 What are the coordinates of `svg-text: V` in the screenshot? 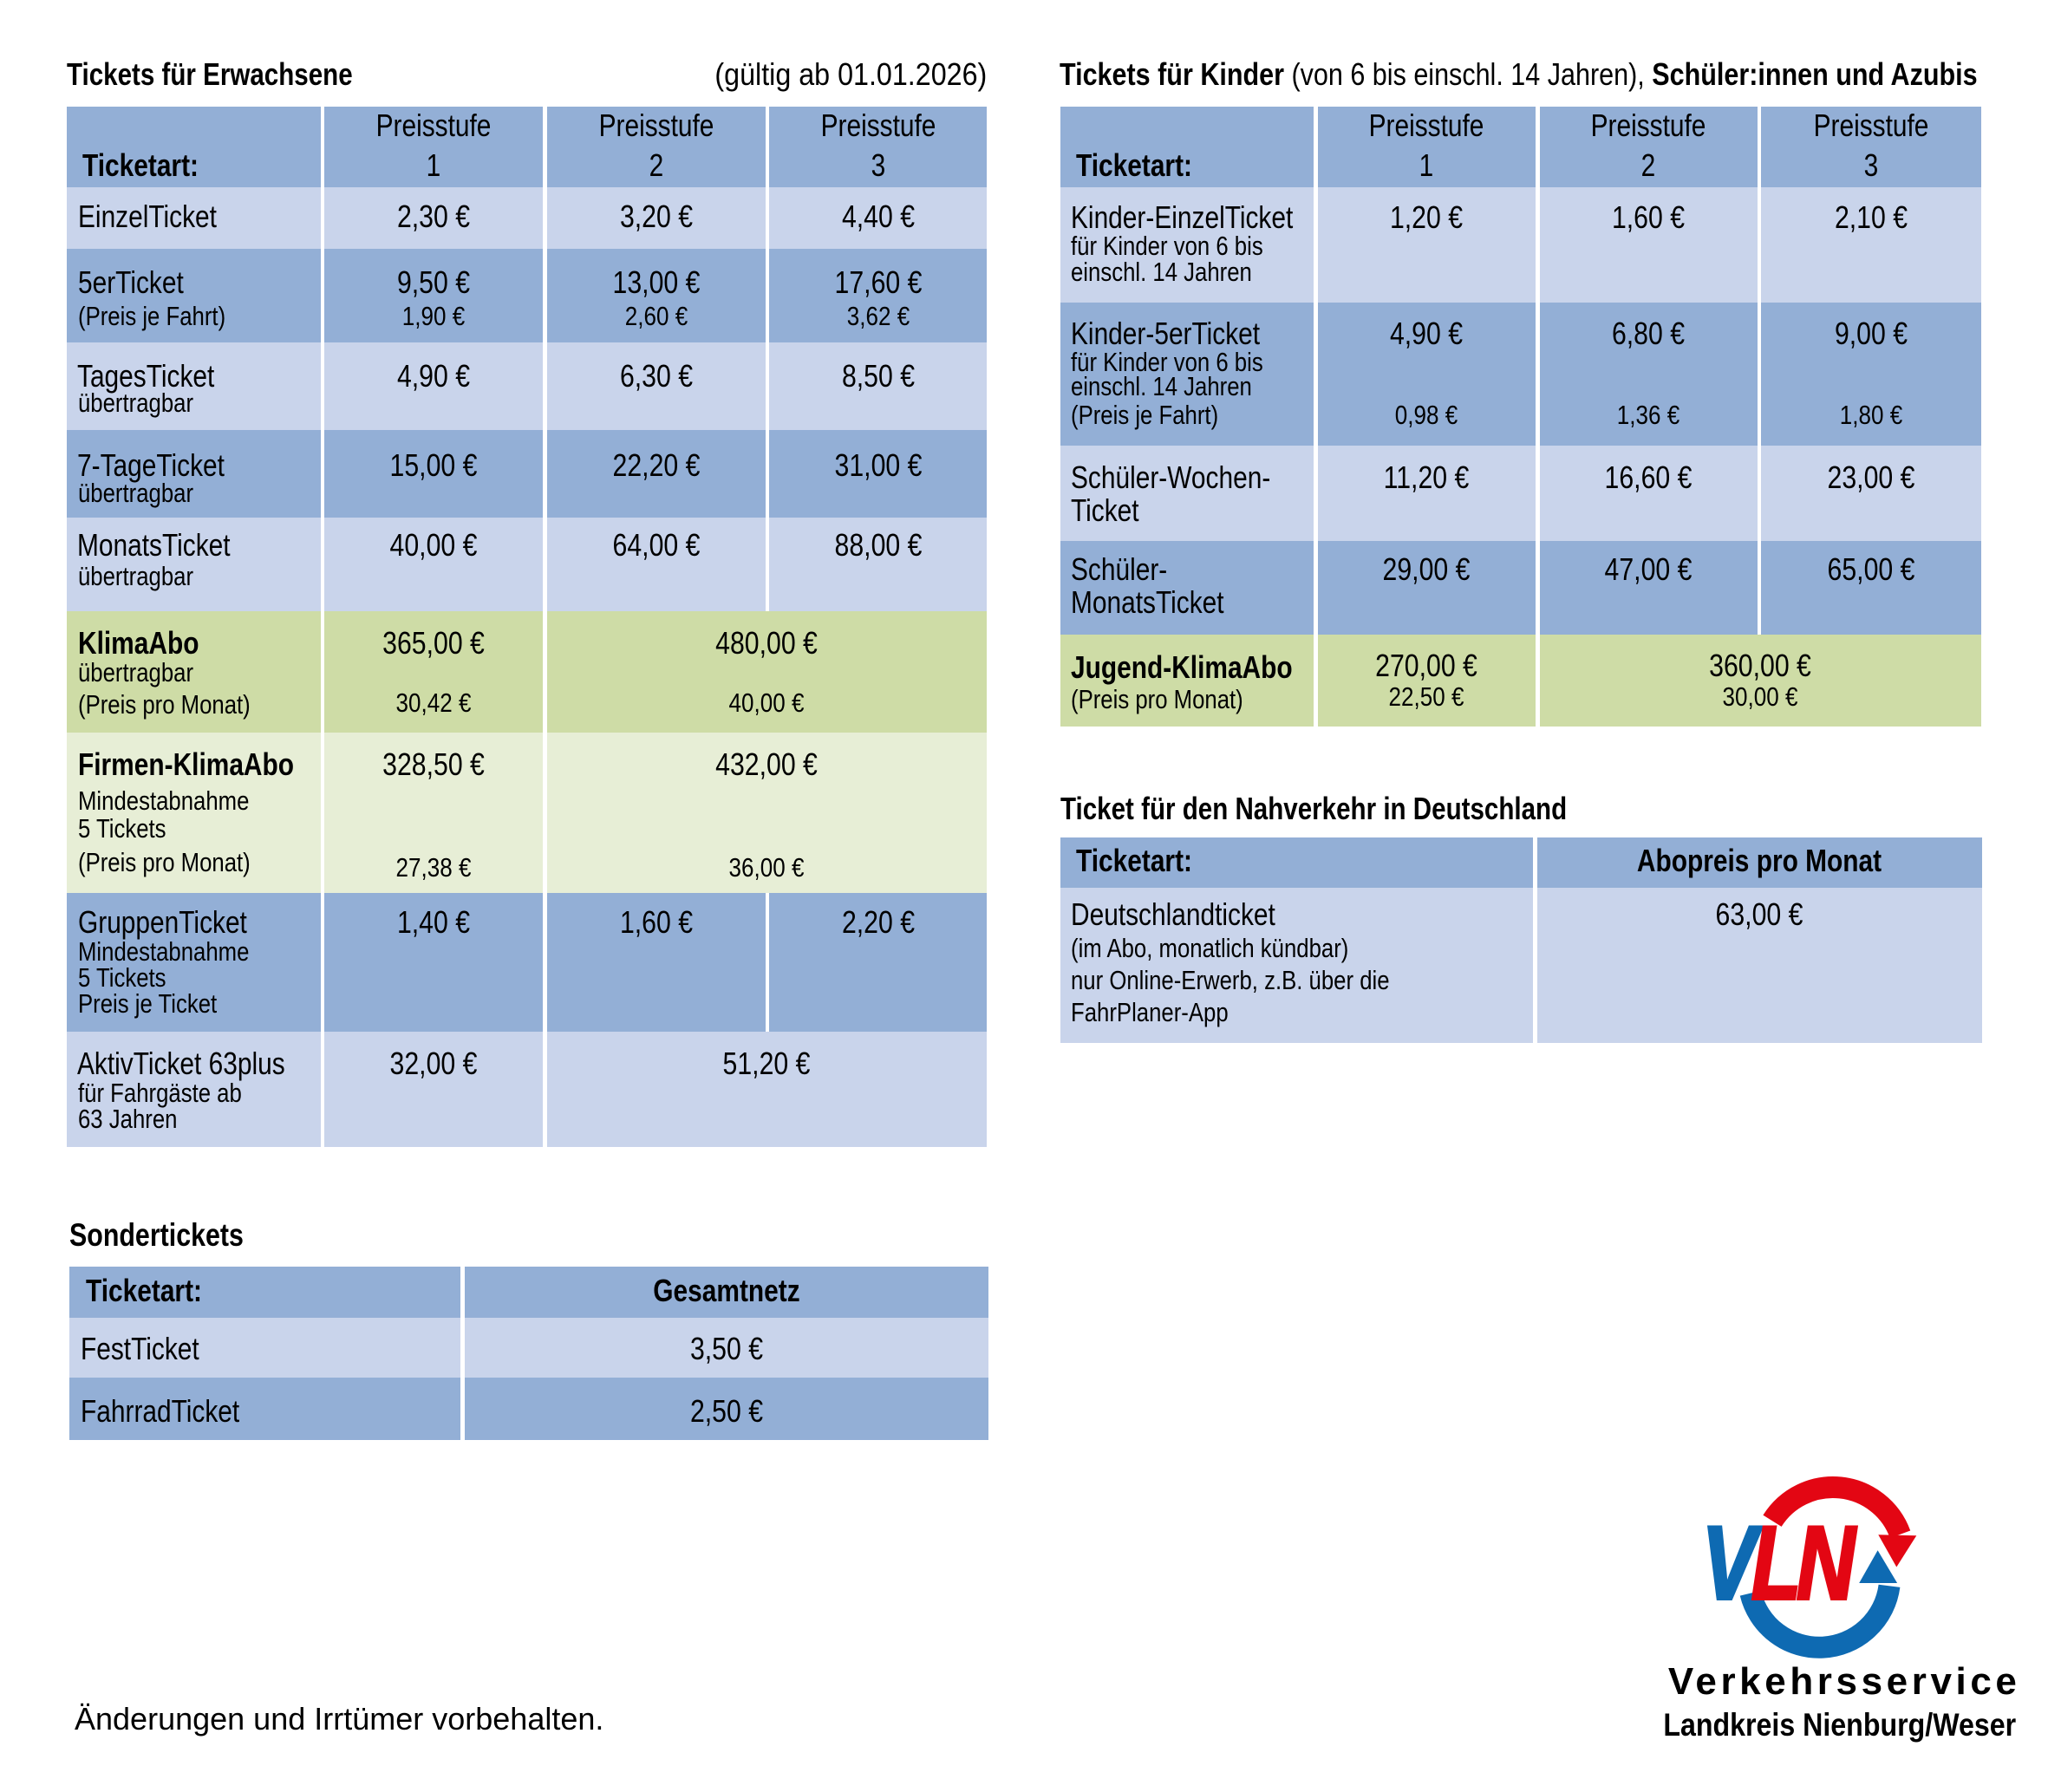 It's located at (1732, 1563).